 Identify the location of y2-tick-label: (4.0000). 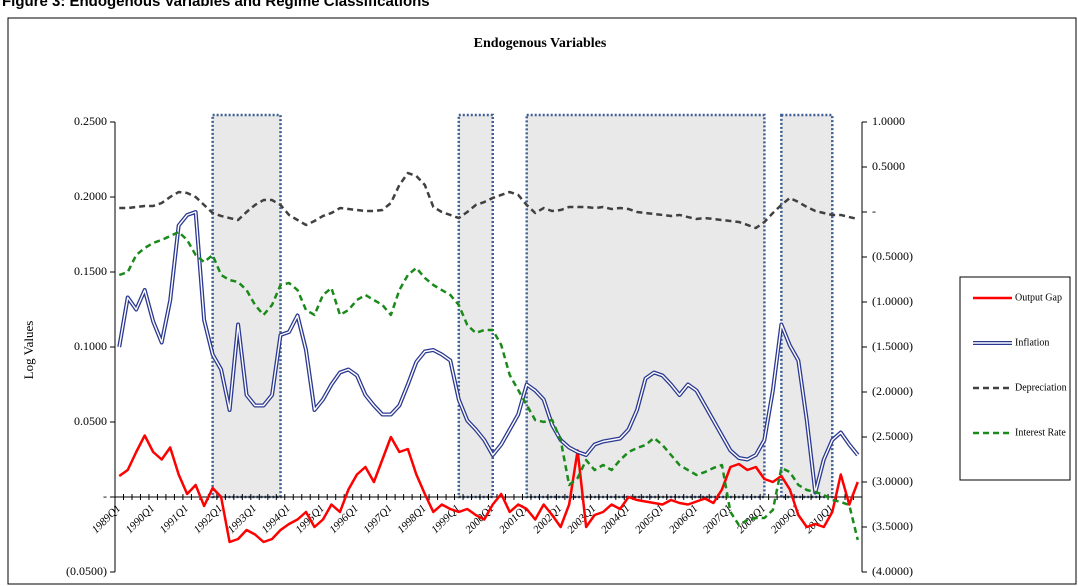
(892, 571).